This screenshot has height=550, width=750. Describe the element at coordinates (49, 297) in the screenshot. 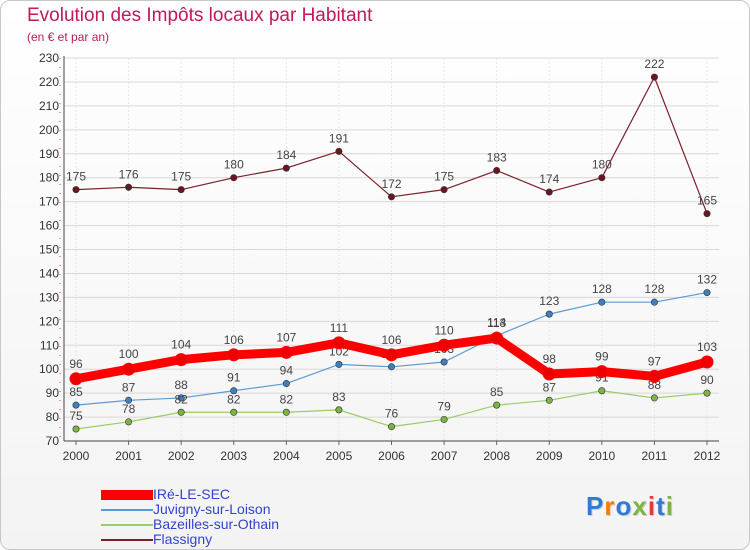

I see `y-tick-label: 130` at that location.